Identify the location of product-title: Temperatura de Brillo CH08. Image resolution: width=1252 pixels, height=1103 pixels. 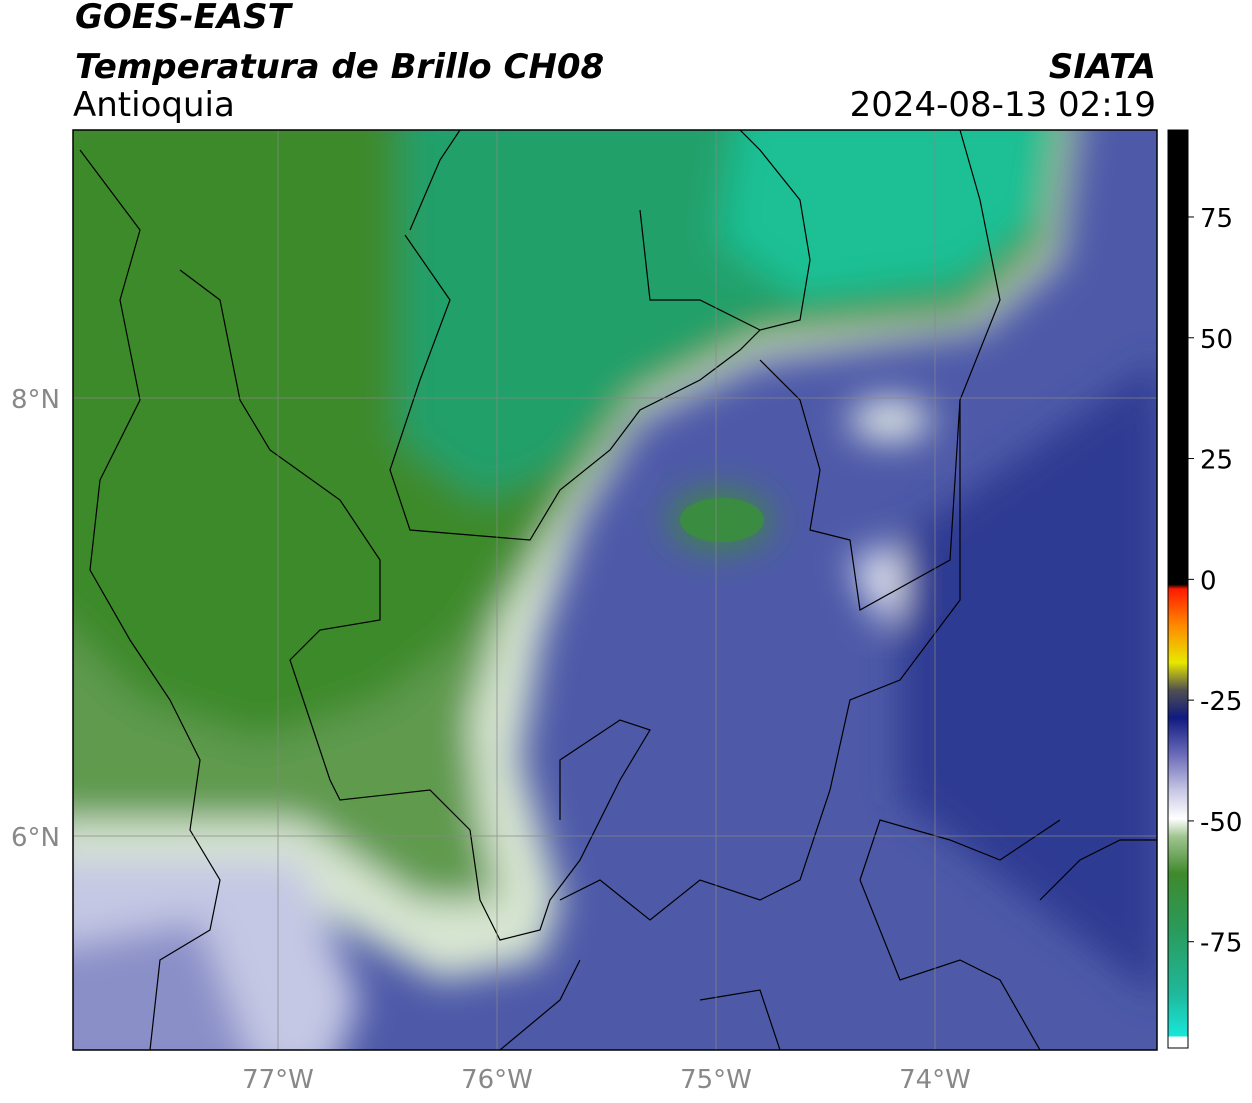
(339, 67).